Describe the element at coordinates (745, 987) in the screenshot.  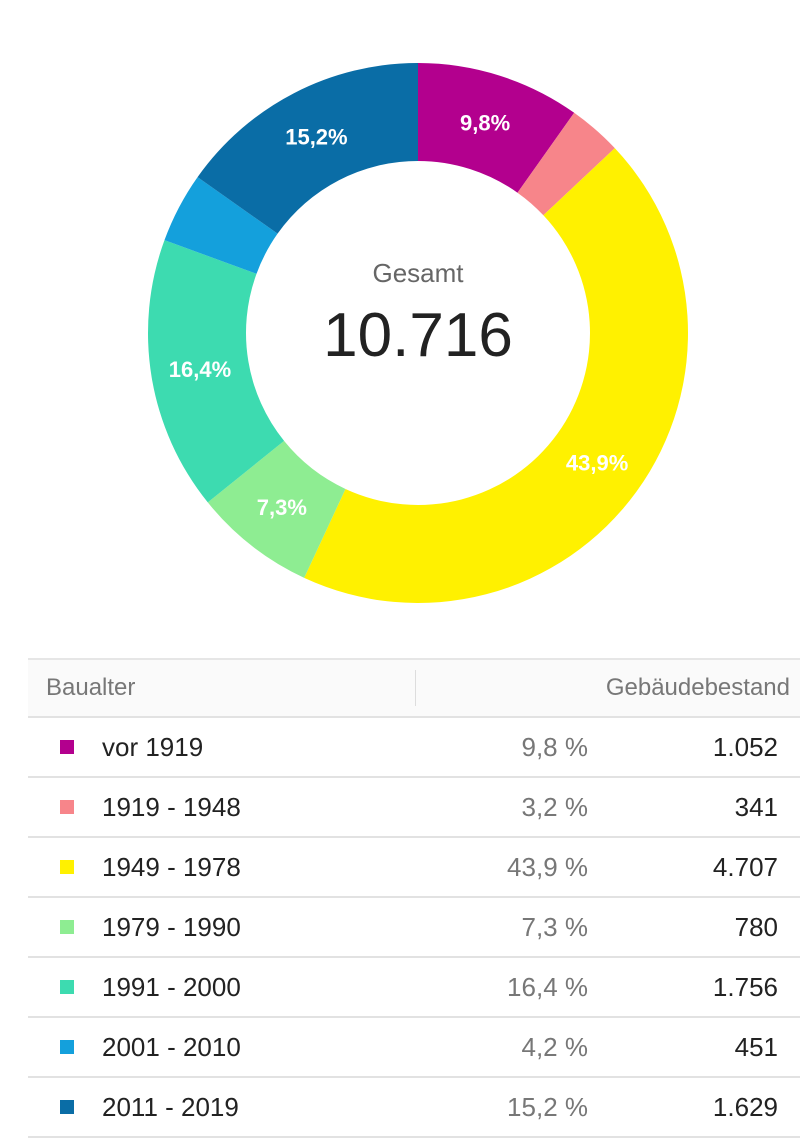
I see `row-value: 1.756` at that location.